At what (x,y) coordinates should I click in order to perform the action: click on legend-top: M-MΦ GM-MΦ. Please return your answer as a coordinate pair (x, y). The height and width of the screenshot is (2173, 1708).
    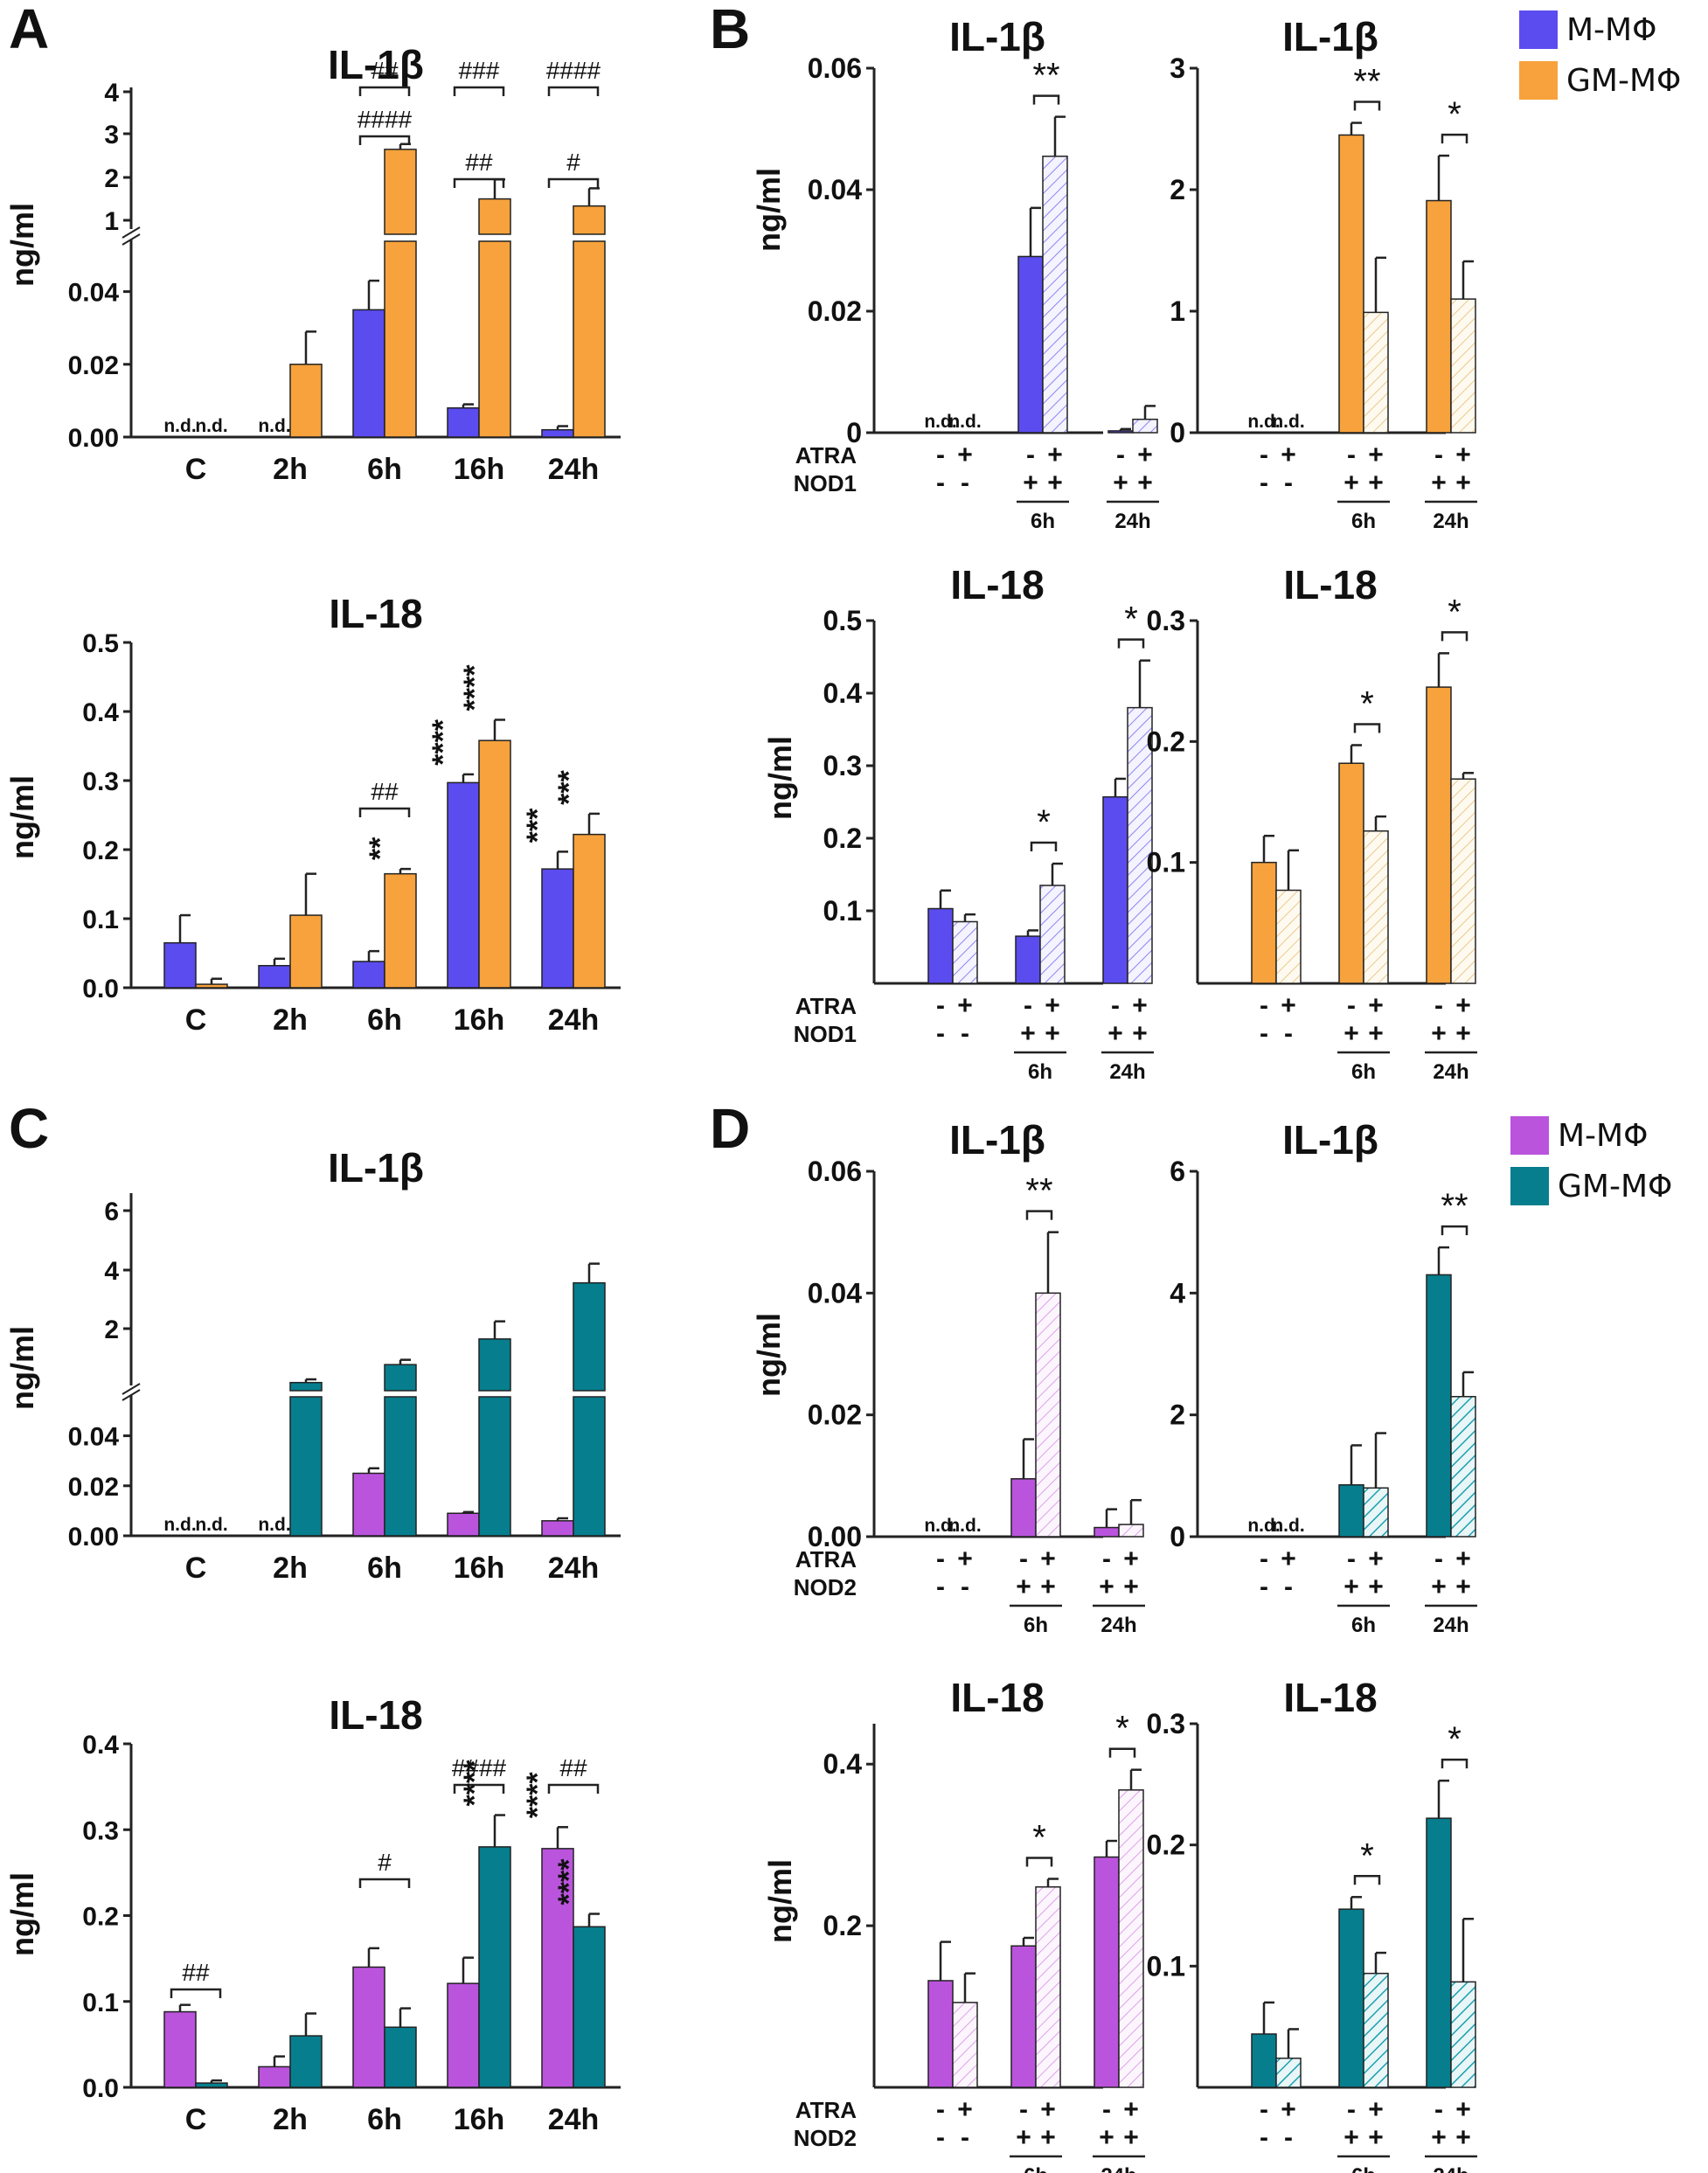
    Looking at the image, I should click on (1600, 55).